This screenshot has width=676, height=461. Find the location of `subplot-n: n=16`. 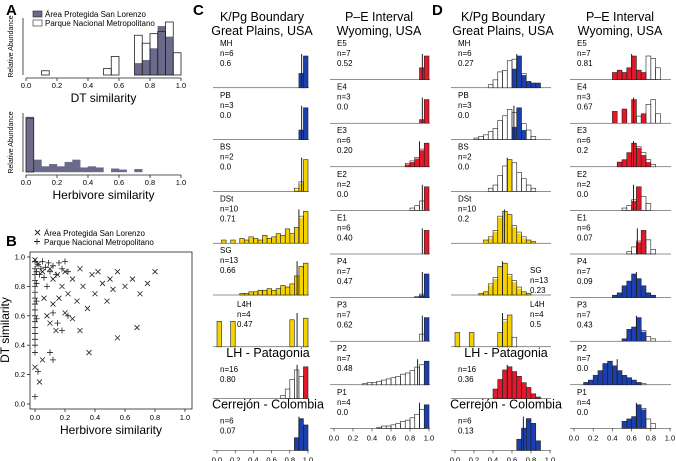

subplot-n: n=16 is located at coordinates (467, 369).